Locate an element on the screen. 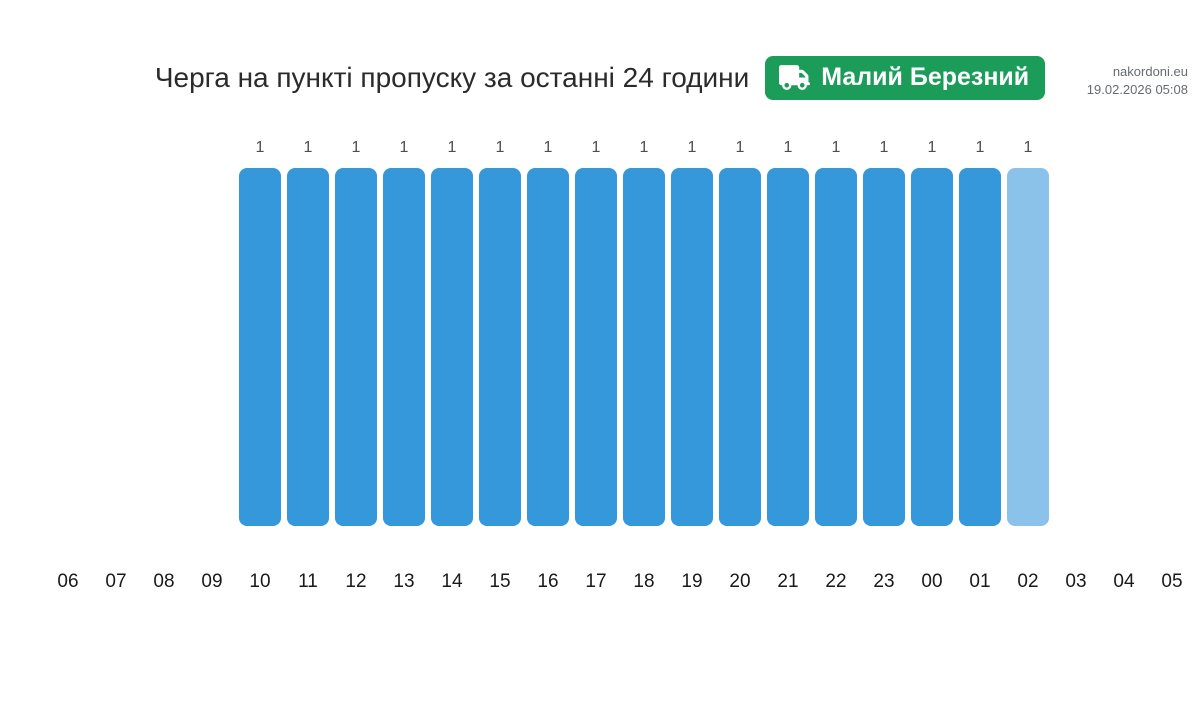 Image resolution: width=1200 pixels, height=706 pixels. x-axis-label: 14 is located at coordinates (452, 581).